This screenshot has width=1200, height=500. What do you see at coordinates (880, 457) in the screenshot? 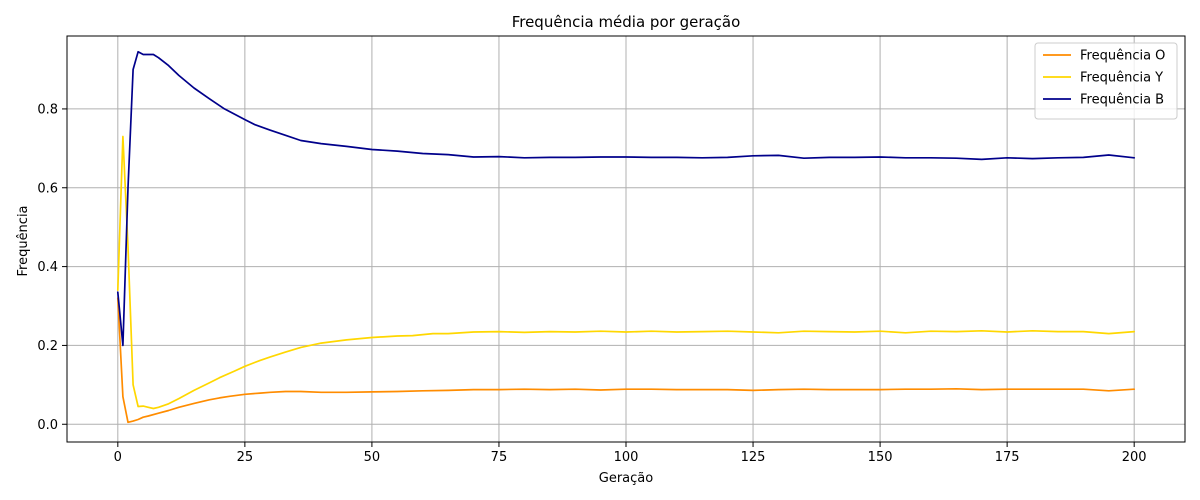
I see `x-tick-label: 150` at bounding box center [880, 457].